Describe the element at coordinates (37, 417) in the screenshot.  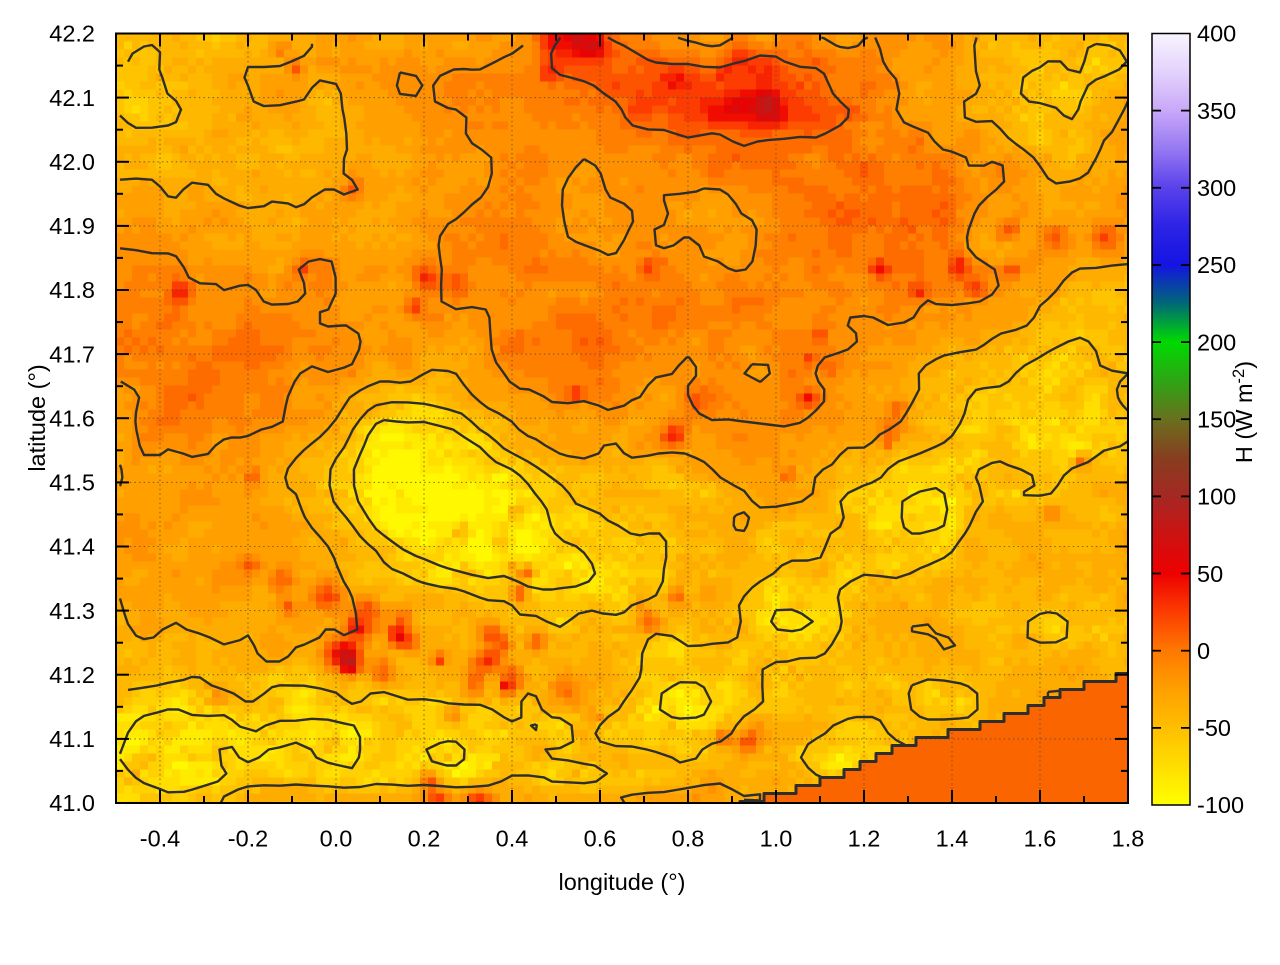
I see `svg-text: latitude (°)` at that location.